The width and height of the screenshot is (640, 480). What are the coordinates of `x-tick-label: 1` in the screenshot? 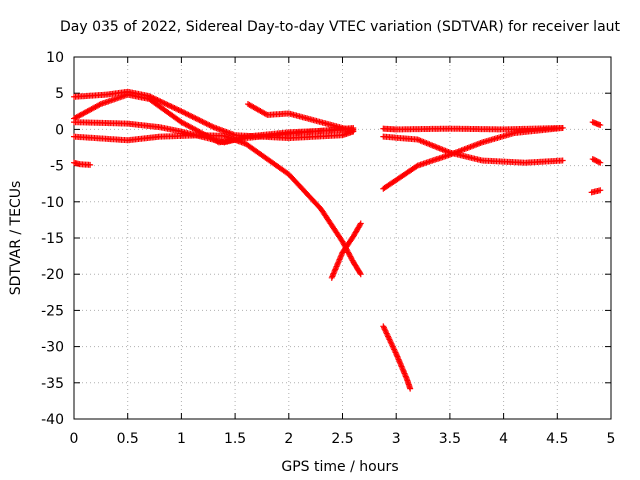 It's located at (181, 439).